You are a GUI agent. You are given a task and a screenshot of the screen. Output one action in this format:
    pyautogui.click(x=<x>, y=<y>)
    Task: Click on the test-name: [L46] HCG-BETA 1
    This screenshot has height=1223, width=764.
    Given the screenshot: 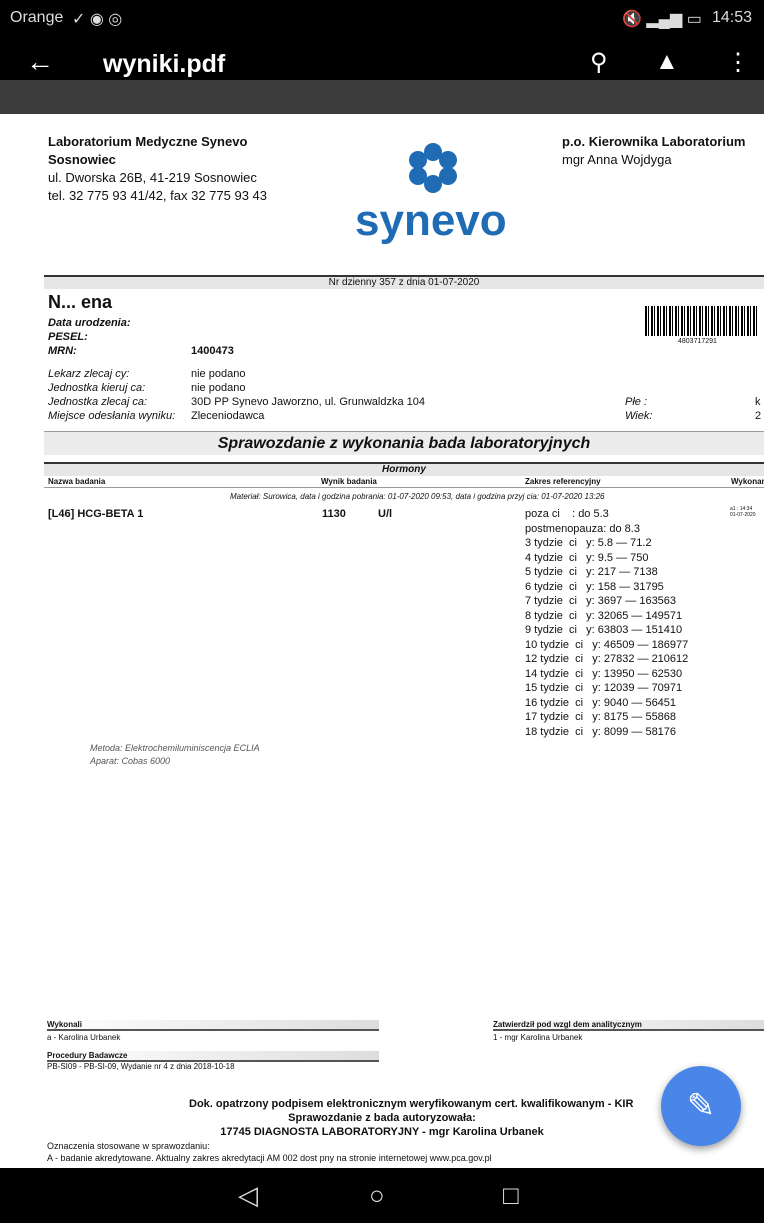 What is the action you would take?
    pyautogui.click(x=96, y=514)
    